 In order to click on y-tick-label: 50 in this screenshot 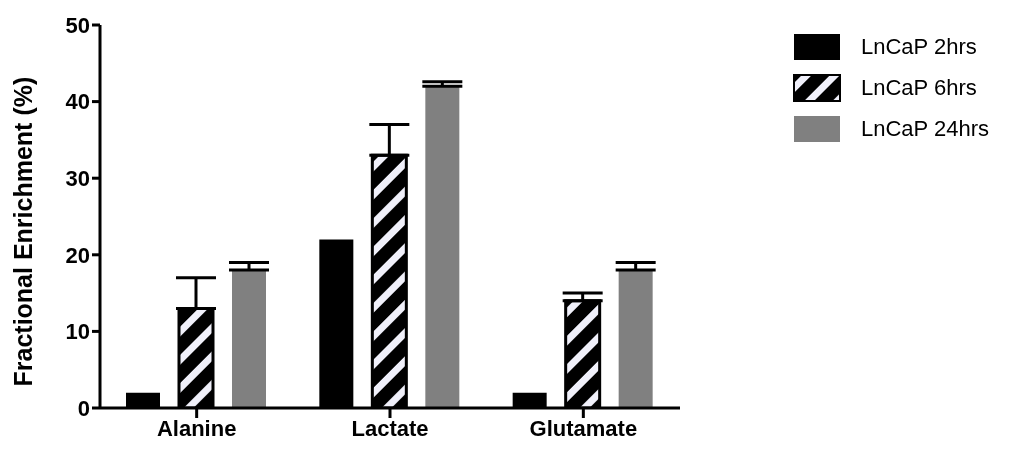, I will do `click(77, 25)`.